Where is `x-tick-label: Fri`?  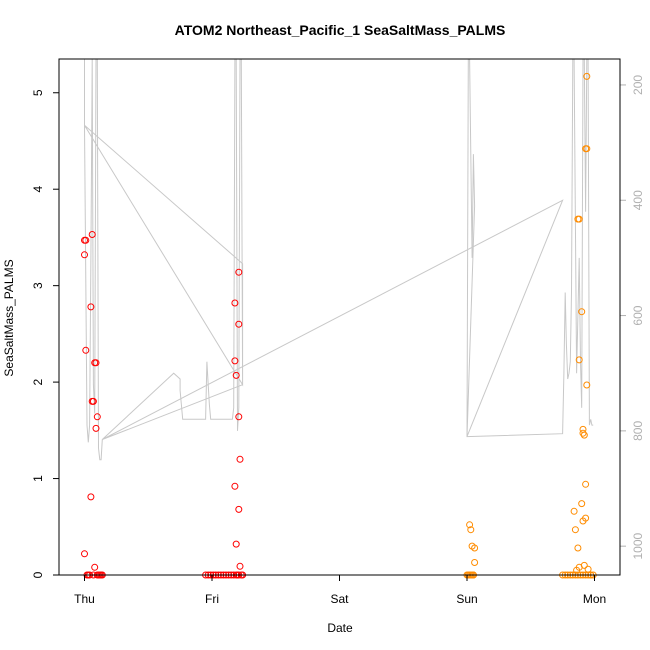
x-tick-label: Fri is located at coordinates (212, 599).